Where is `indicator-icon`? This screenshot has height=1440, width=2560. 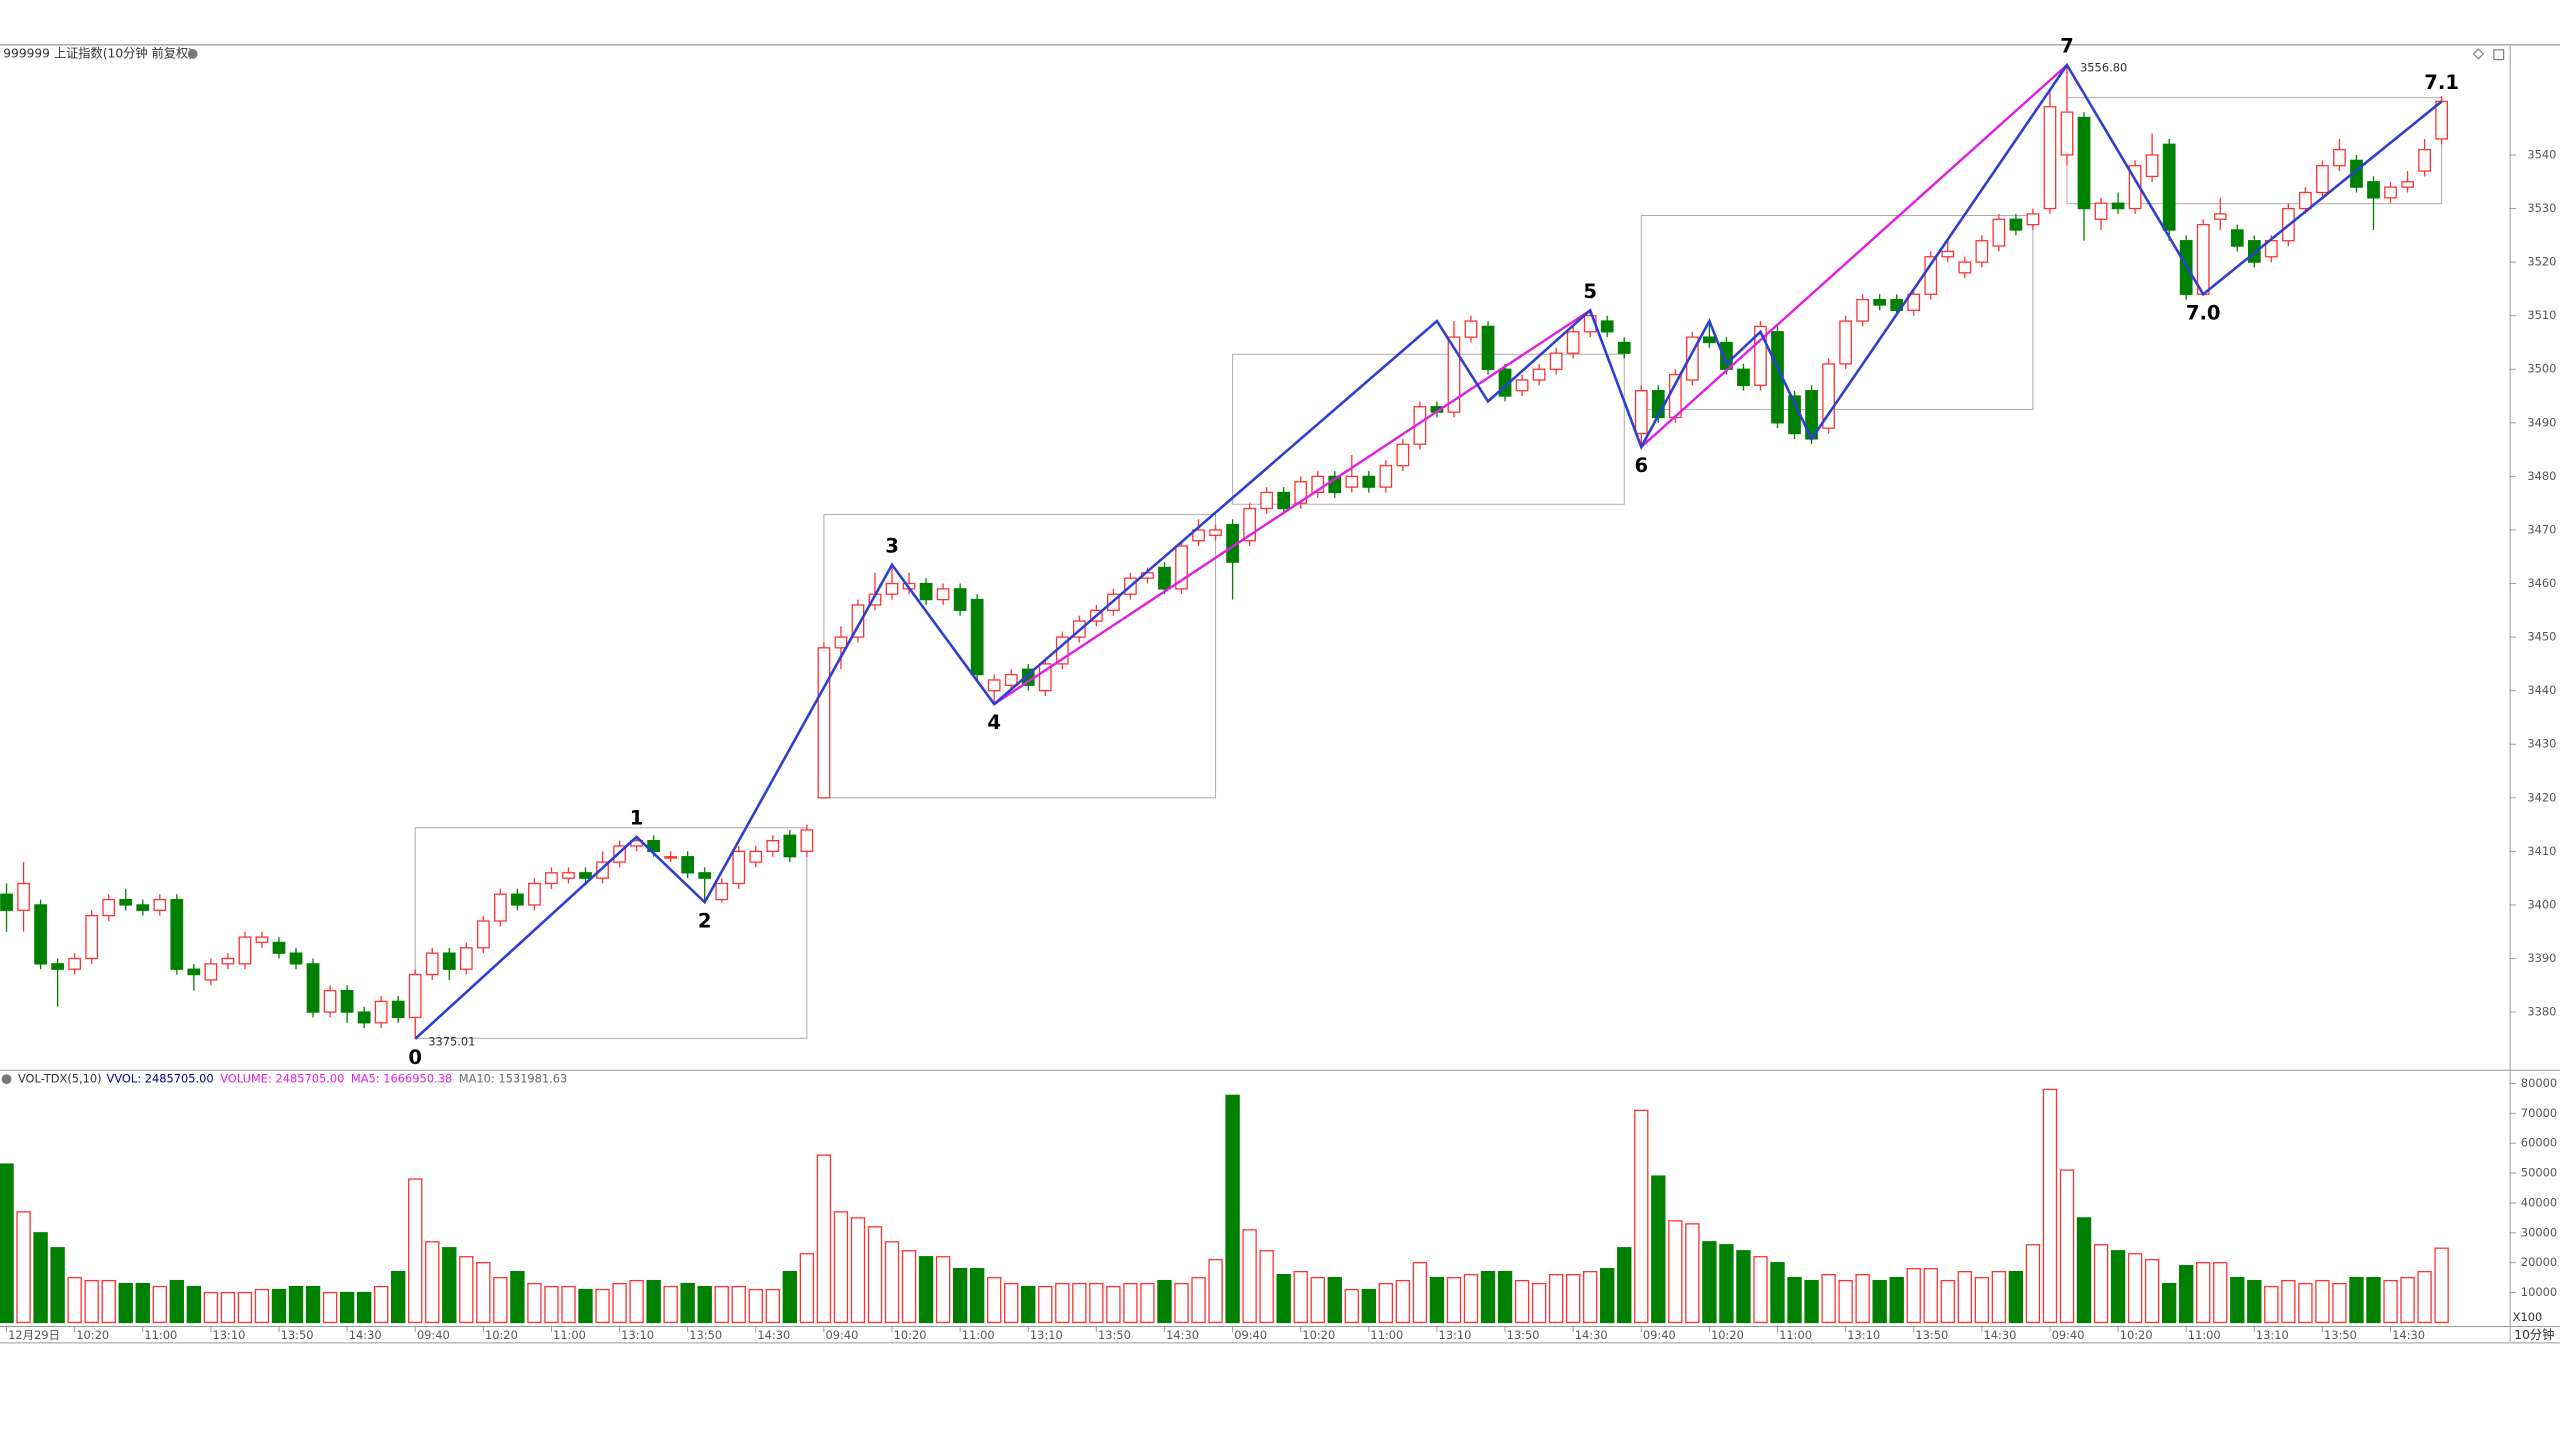
indicator-icon is located at coordinates (6, 1079).